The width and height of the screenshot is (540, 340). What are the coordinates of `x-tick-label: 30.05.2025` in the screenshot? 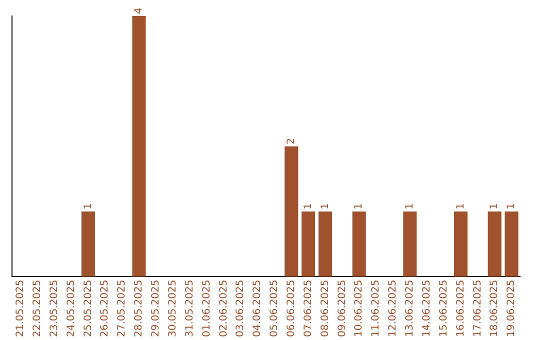 It's located at (172, 309).